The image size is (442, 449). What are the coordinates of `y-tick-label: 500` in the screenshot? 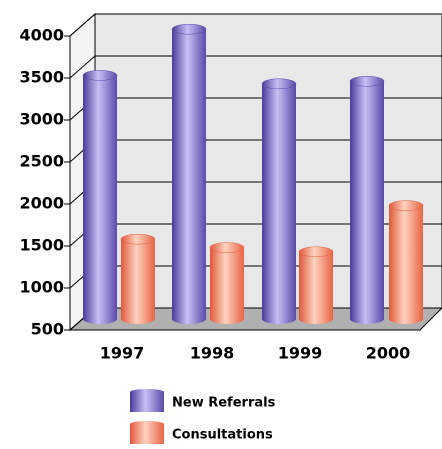 It's located at (47, 329).